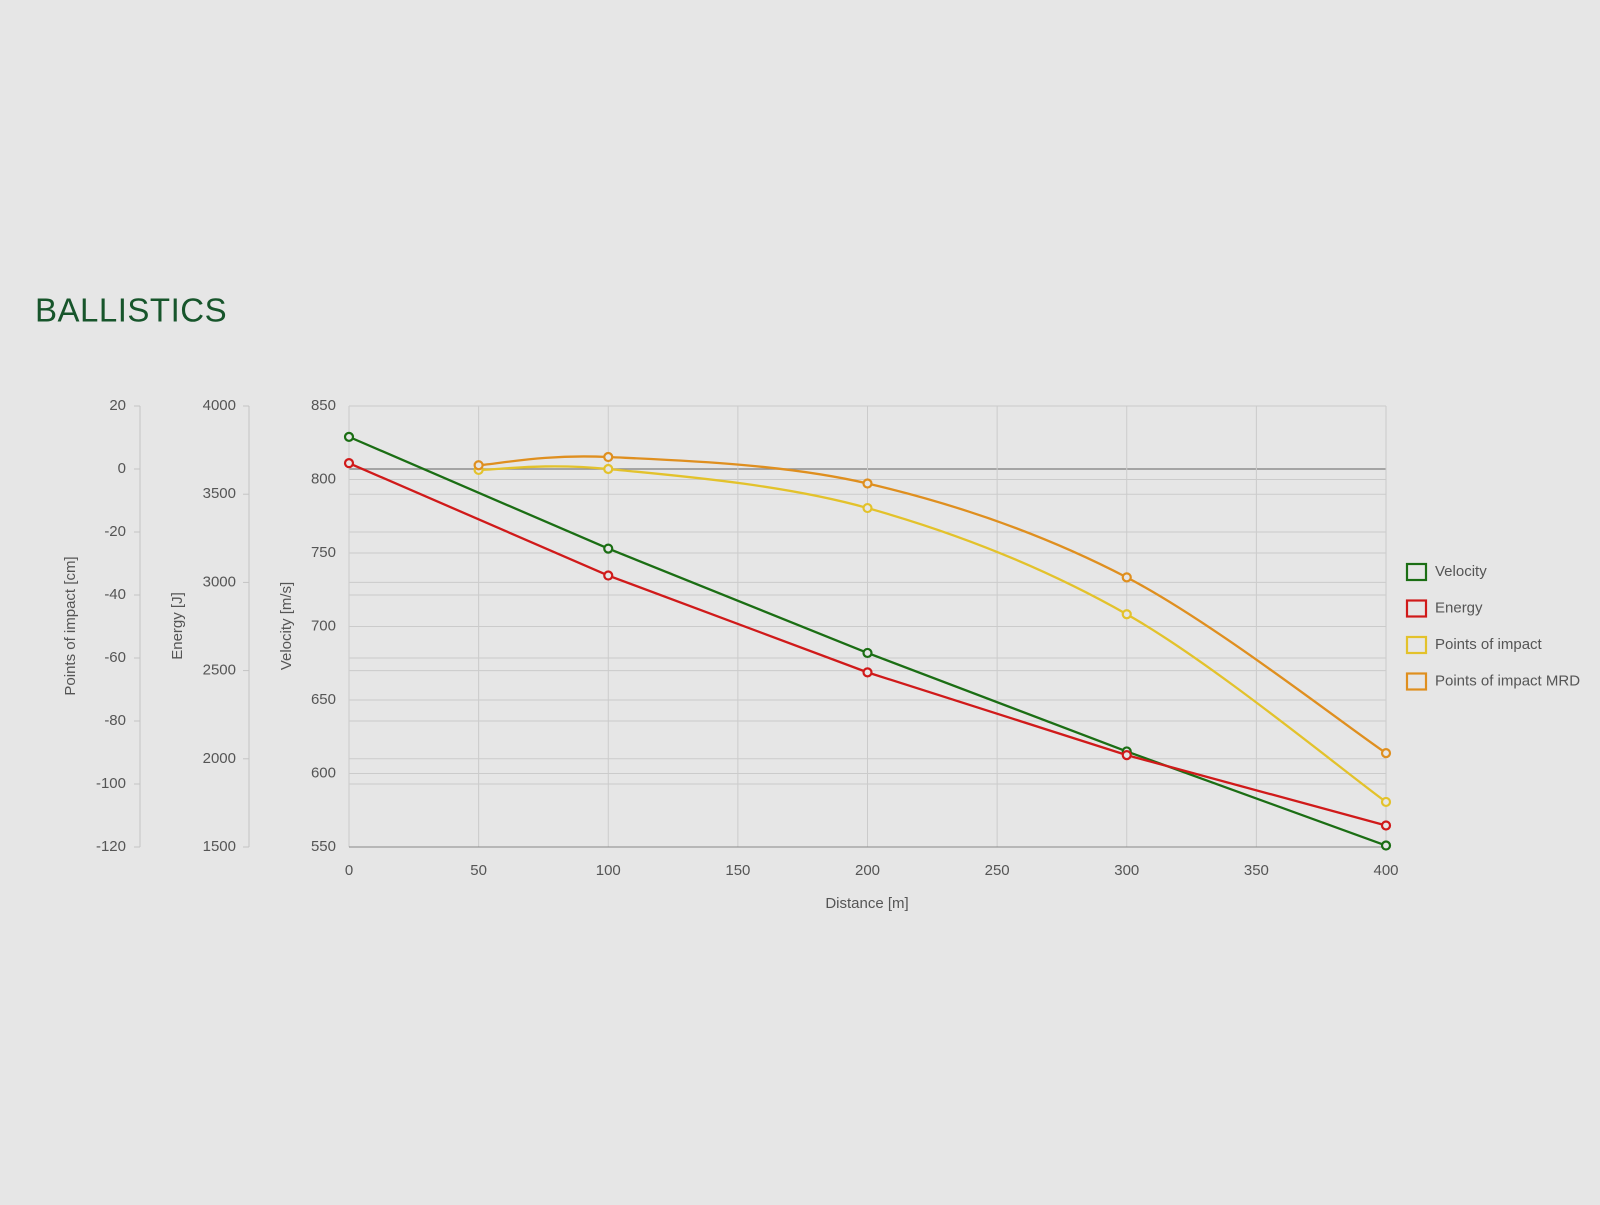 The height and width of the screenshot is (1205, 1600). I want to click on y-tick-label: 3000, so click(219, 581).